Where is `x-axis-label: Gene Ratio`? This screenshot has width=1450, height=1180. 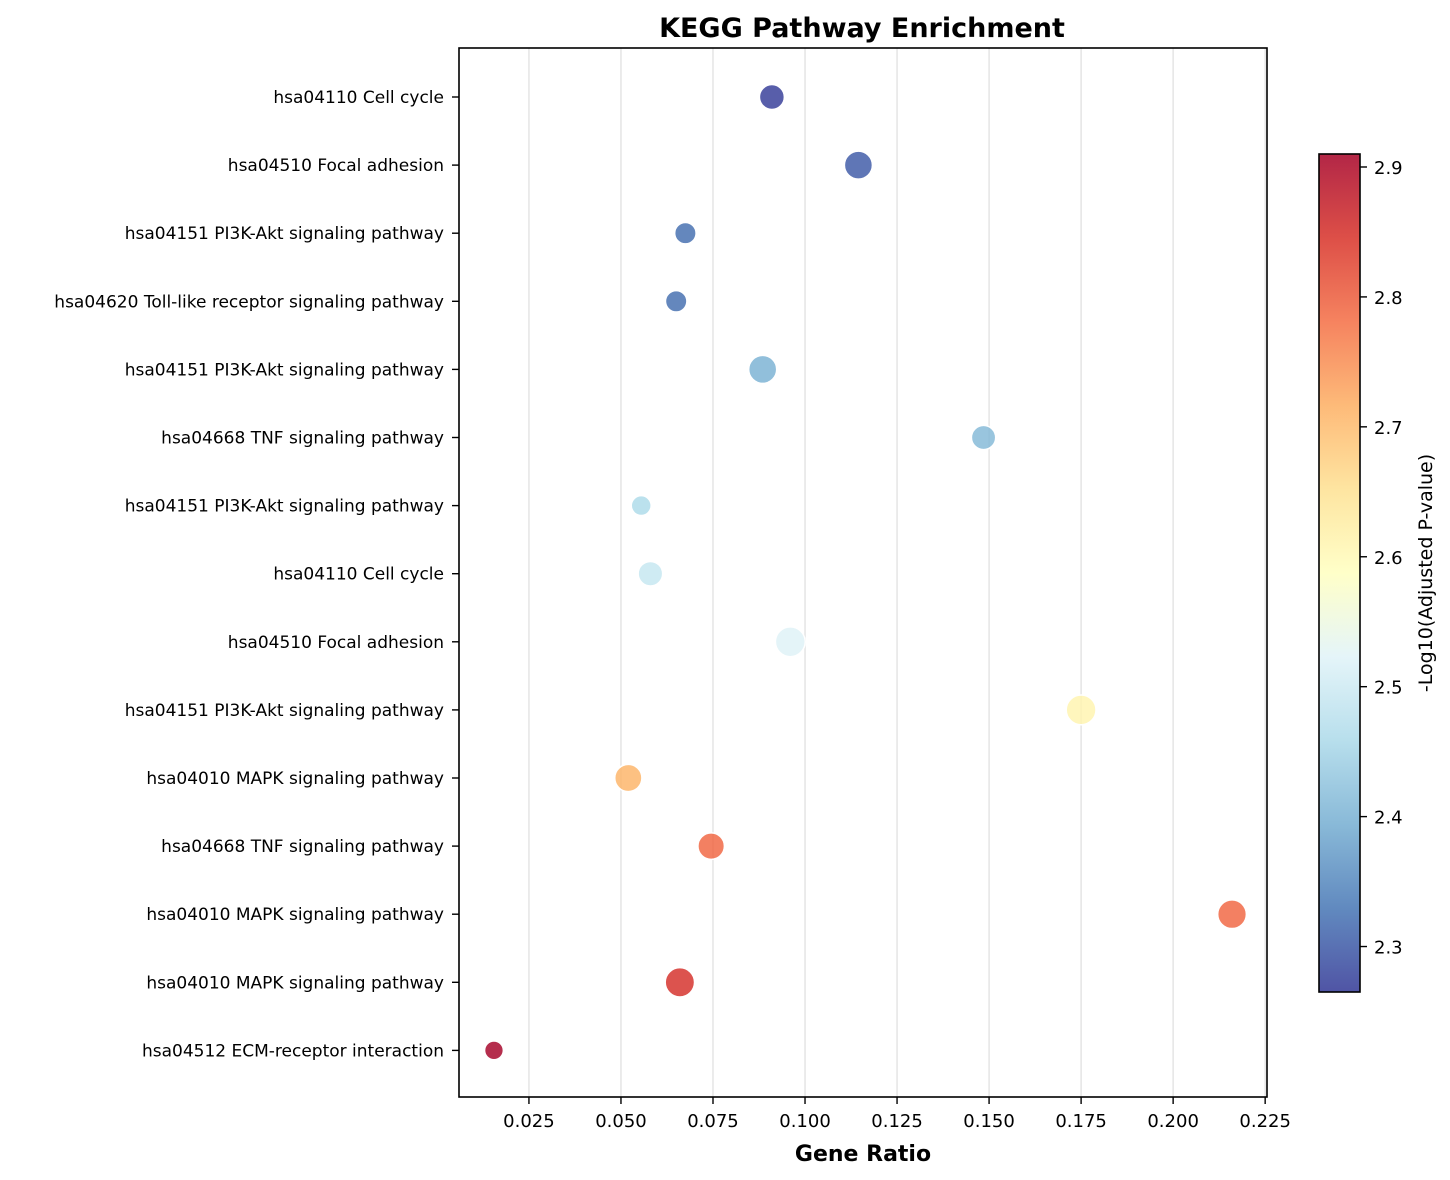
x-axis-label: Gene Ratio is located at coordinates (863, 1154).